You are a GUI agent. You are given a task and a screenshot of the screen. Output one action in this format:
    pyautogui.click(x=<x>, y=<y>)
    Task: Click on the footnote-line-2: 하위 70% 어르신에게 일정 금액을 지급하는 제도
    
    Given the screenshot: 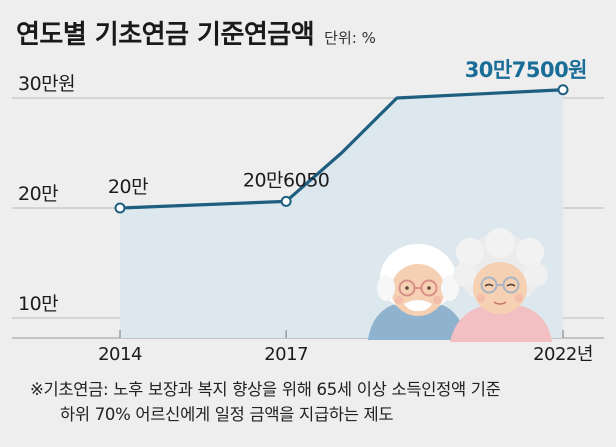 What is the action you would take?
    pyautogui.click(x=227, y=414)
    